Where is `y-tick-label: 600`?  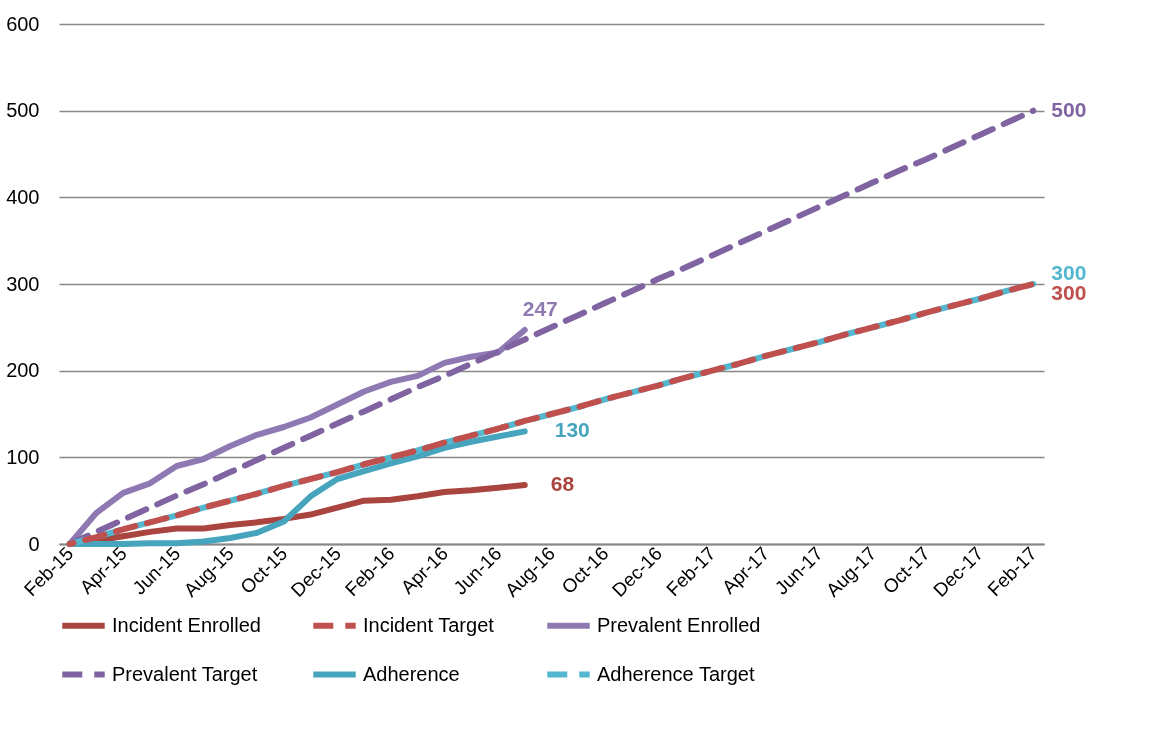
y-tick-label: 600 is located at coordinates (23, 23).